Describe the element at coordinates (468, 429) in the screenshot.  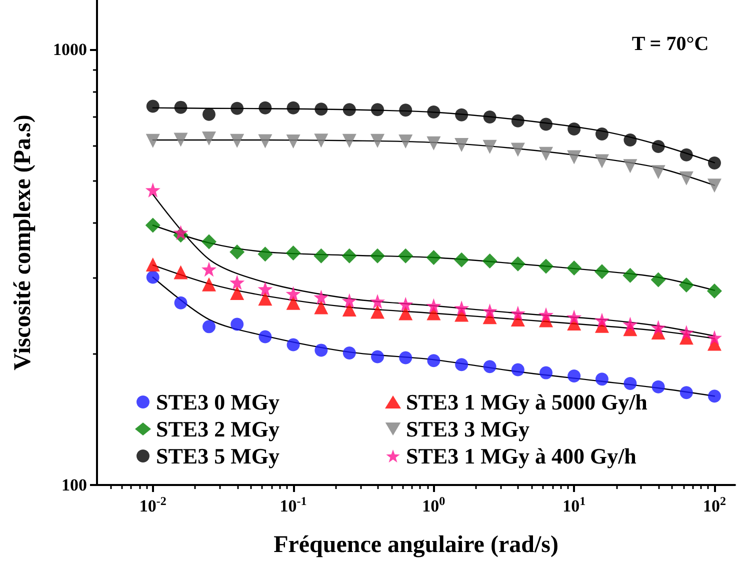
I see `legend-label: STE3 3 MGy` at that location.